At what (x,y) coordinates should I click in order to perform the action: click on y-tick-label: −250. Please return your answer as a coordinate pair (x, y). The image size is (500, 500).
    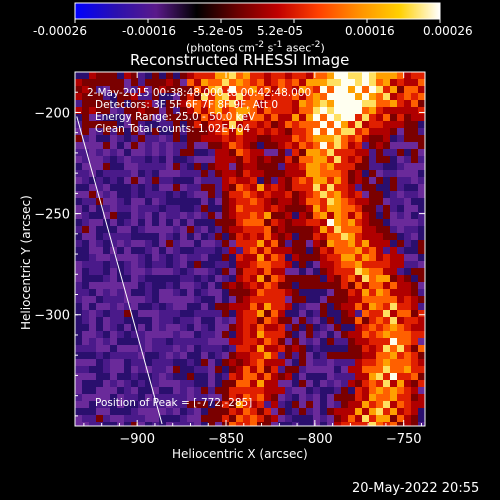
    Looking at the image, I should click on (52, 215).